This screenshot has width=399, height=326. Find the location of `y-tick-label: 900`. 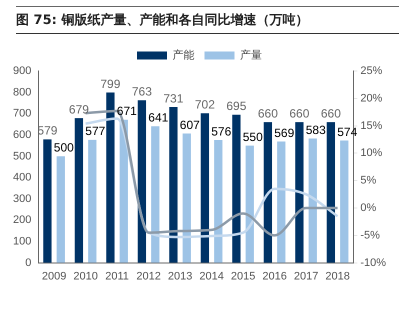

y-tick-label: 900 is located at coordinates (22, 71).